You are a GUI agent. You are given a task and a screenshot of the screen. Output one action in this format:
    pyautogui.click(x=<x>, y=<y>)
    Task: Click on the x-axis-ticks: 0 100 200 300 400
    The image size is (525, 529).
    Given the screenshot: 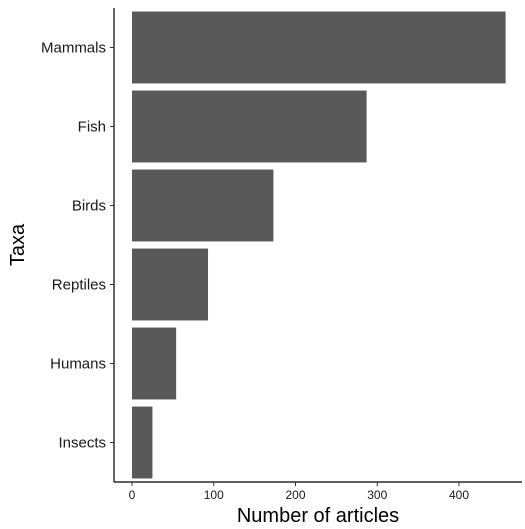 What is the action you would take?
    pyautogui.click(x=299, y=492)
    